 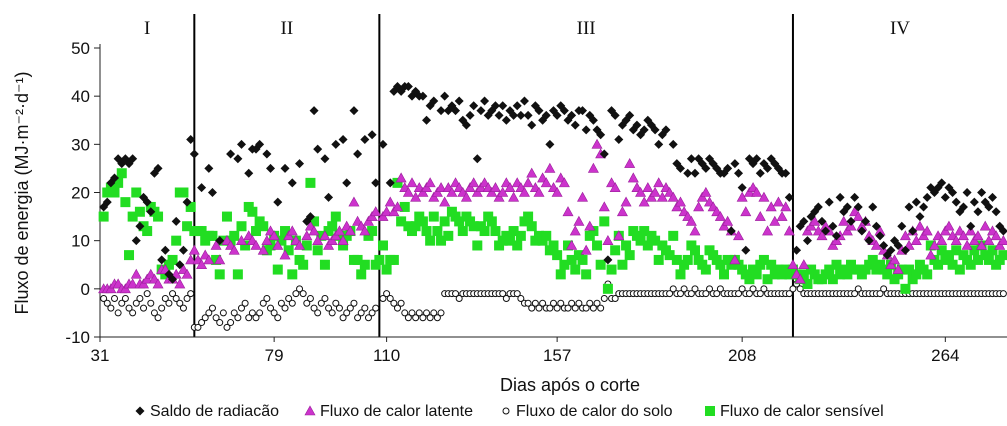 I want to click on y-tick-label: 20, so click(x=80, y=193).